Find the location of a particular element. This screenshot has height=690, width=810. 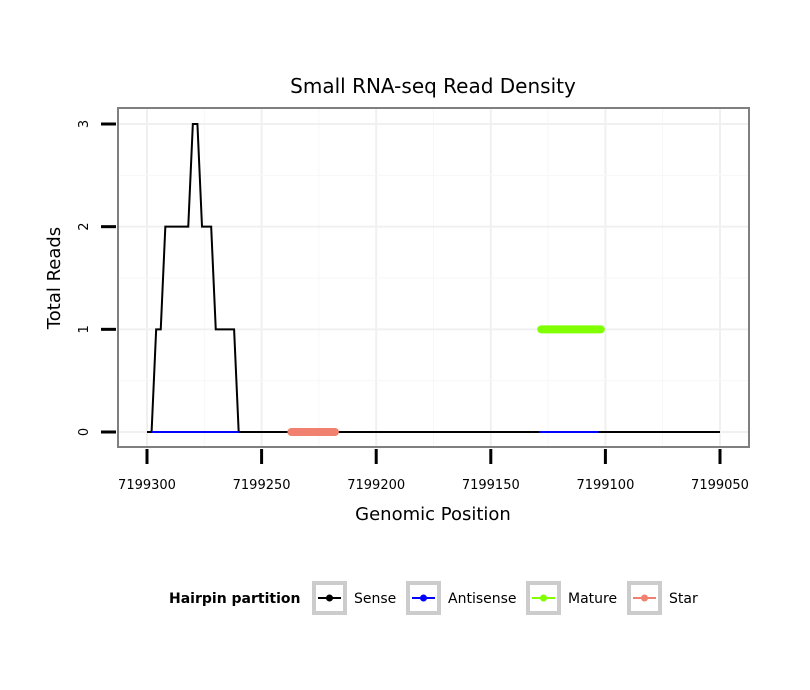

y-axis: 0 1 2 3 is located at coordinates (96, 278).